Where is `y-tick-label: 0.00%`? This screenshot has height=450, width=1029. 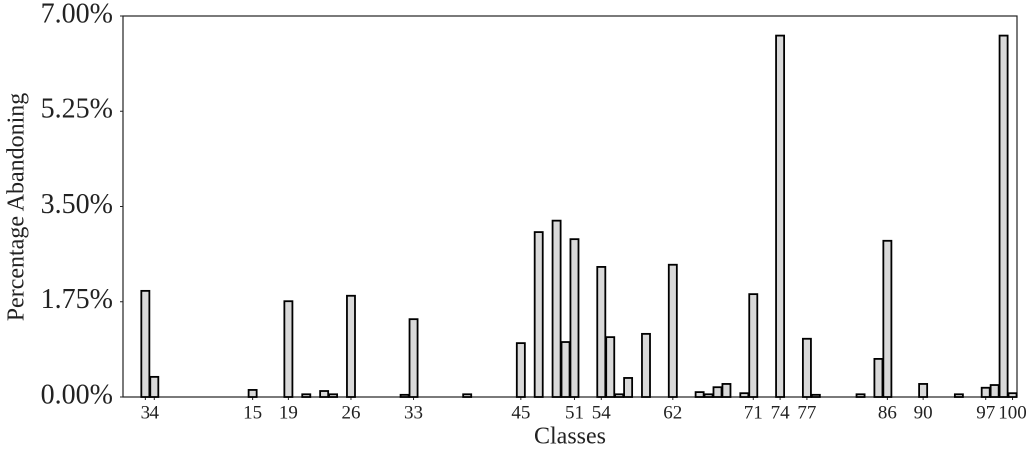
y-tick-label: 0.00% is located at coordinates (77, 394).